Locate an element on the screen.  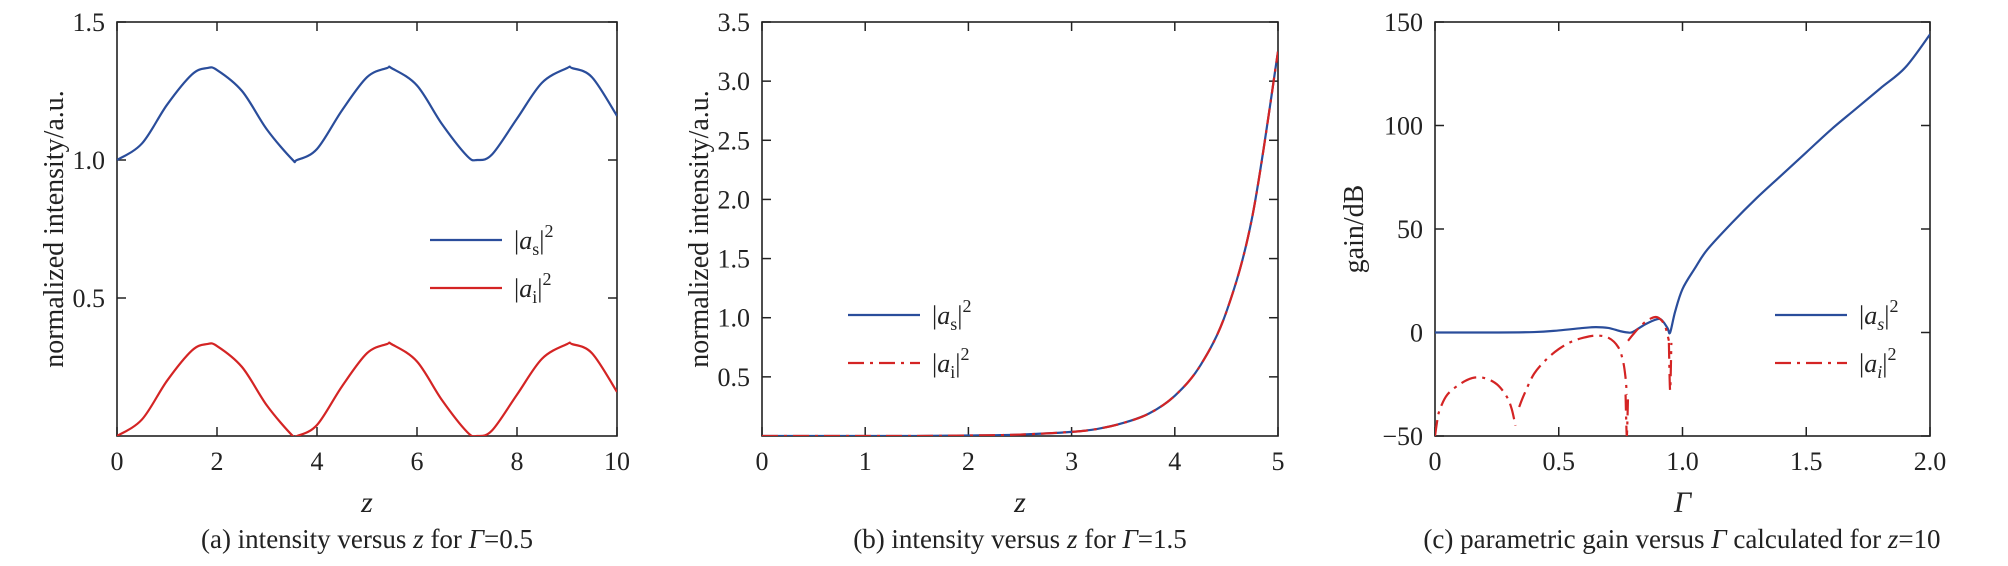
x-axis-label: Γ is located at coordinates (1683, 502).